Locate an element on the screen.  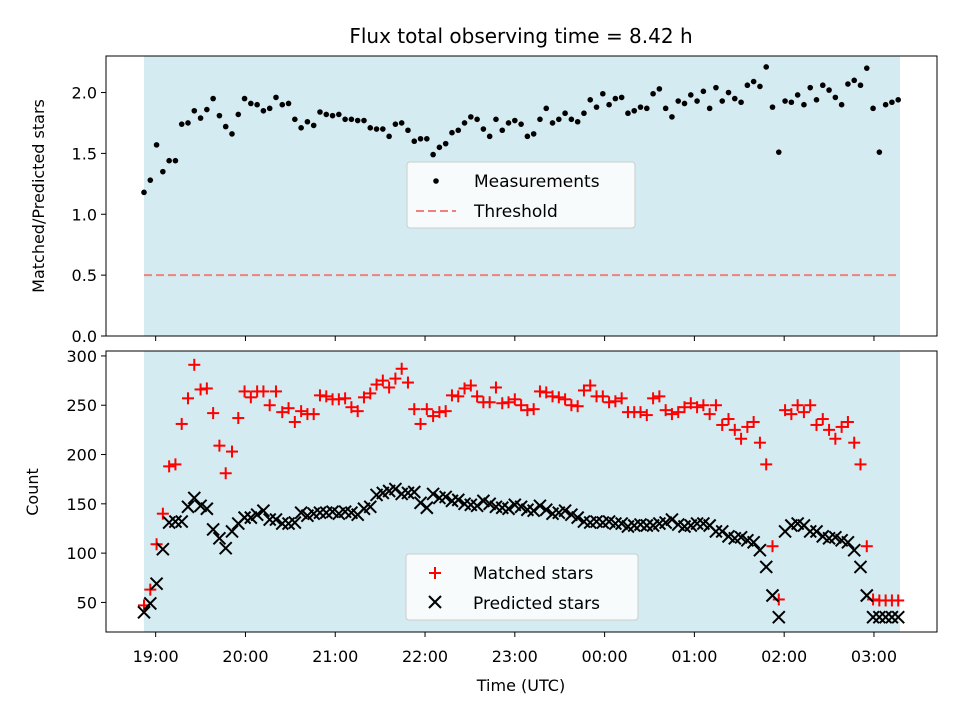
legend-predicted-label: Predicted stars is located at coordinates (536, 604).